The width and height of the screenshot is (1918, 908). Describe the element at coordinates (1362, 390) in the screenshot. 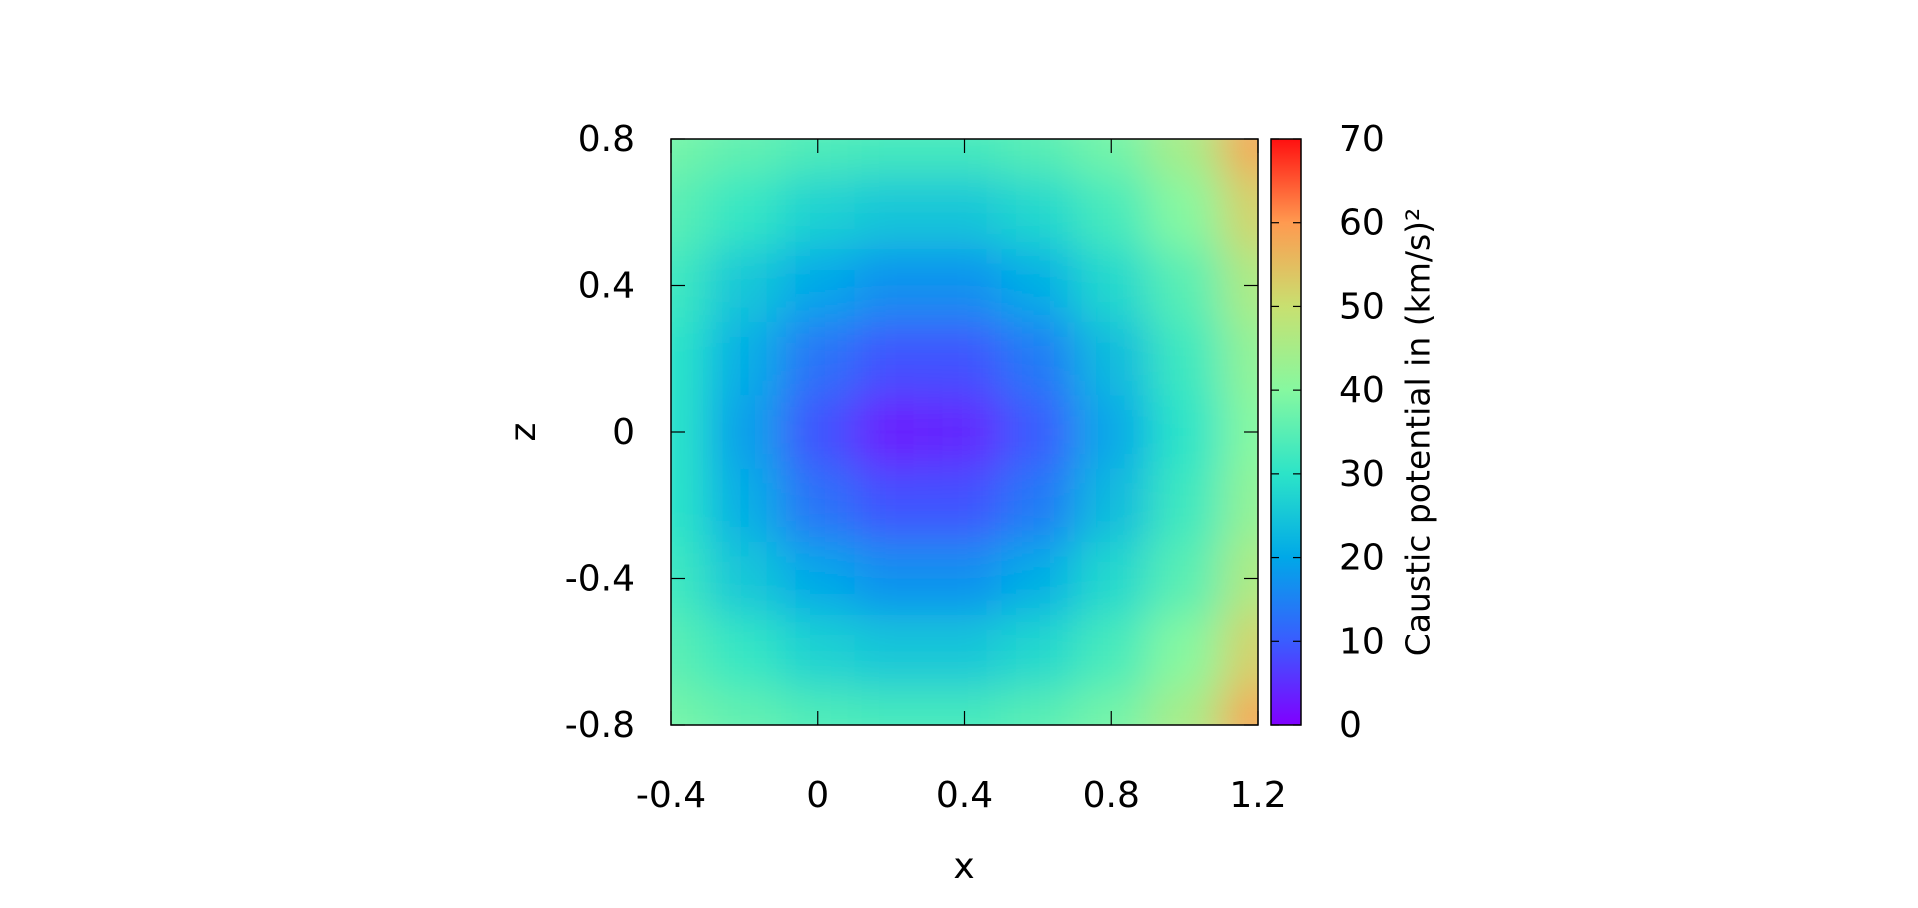

I see `colorbar-tick-label: 40` at that location.